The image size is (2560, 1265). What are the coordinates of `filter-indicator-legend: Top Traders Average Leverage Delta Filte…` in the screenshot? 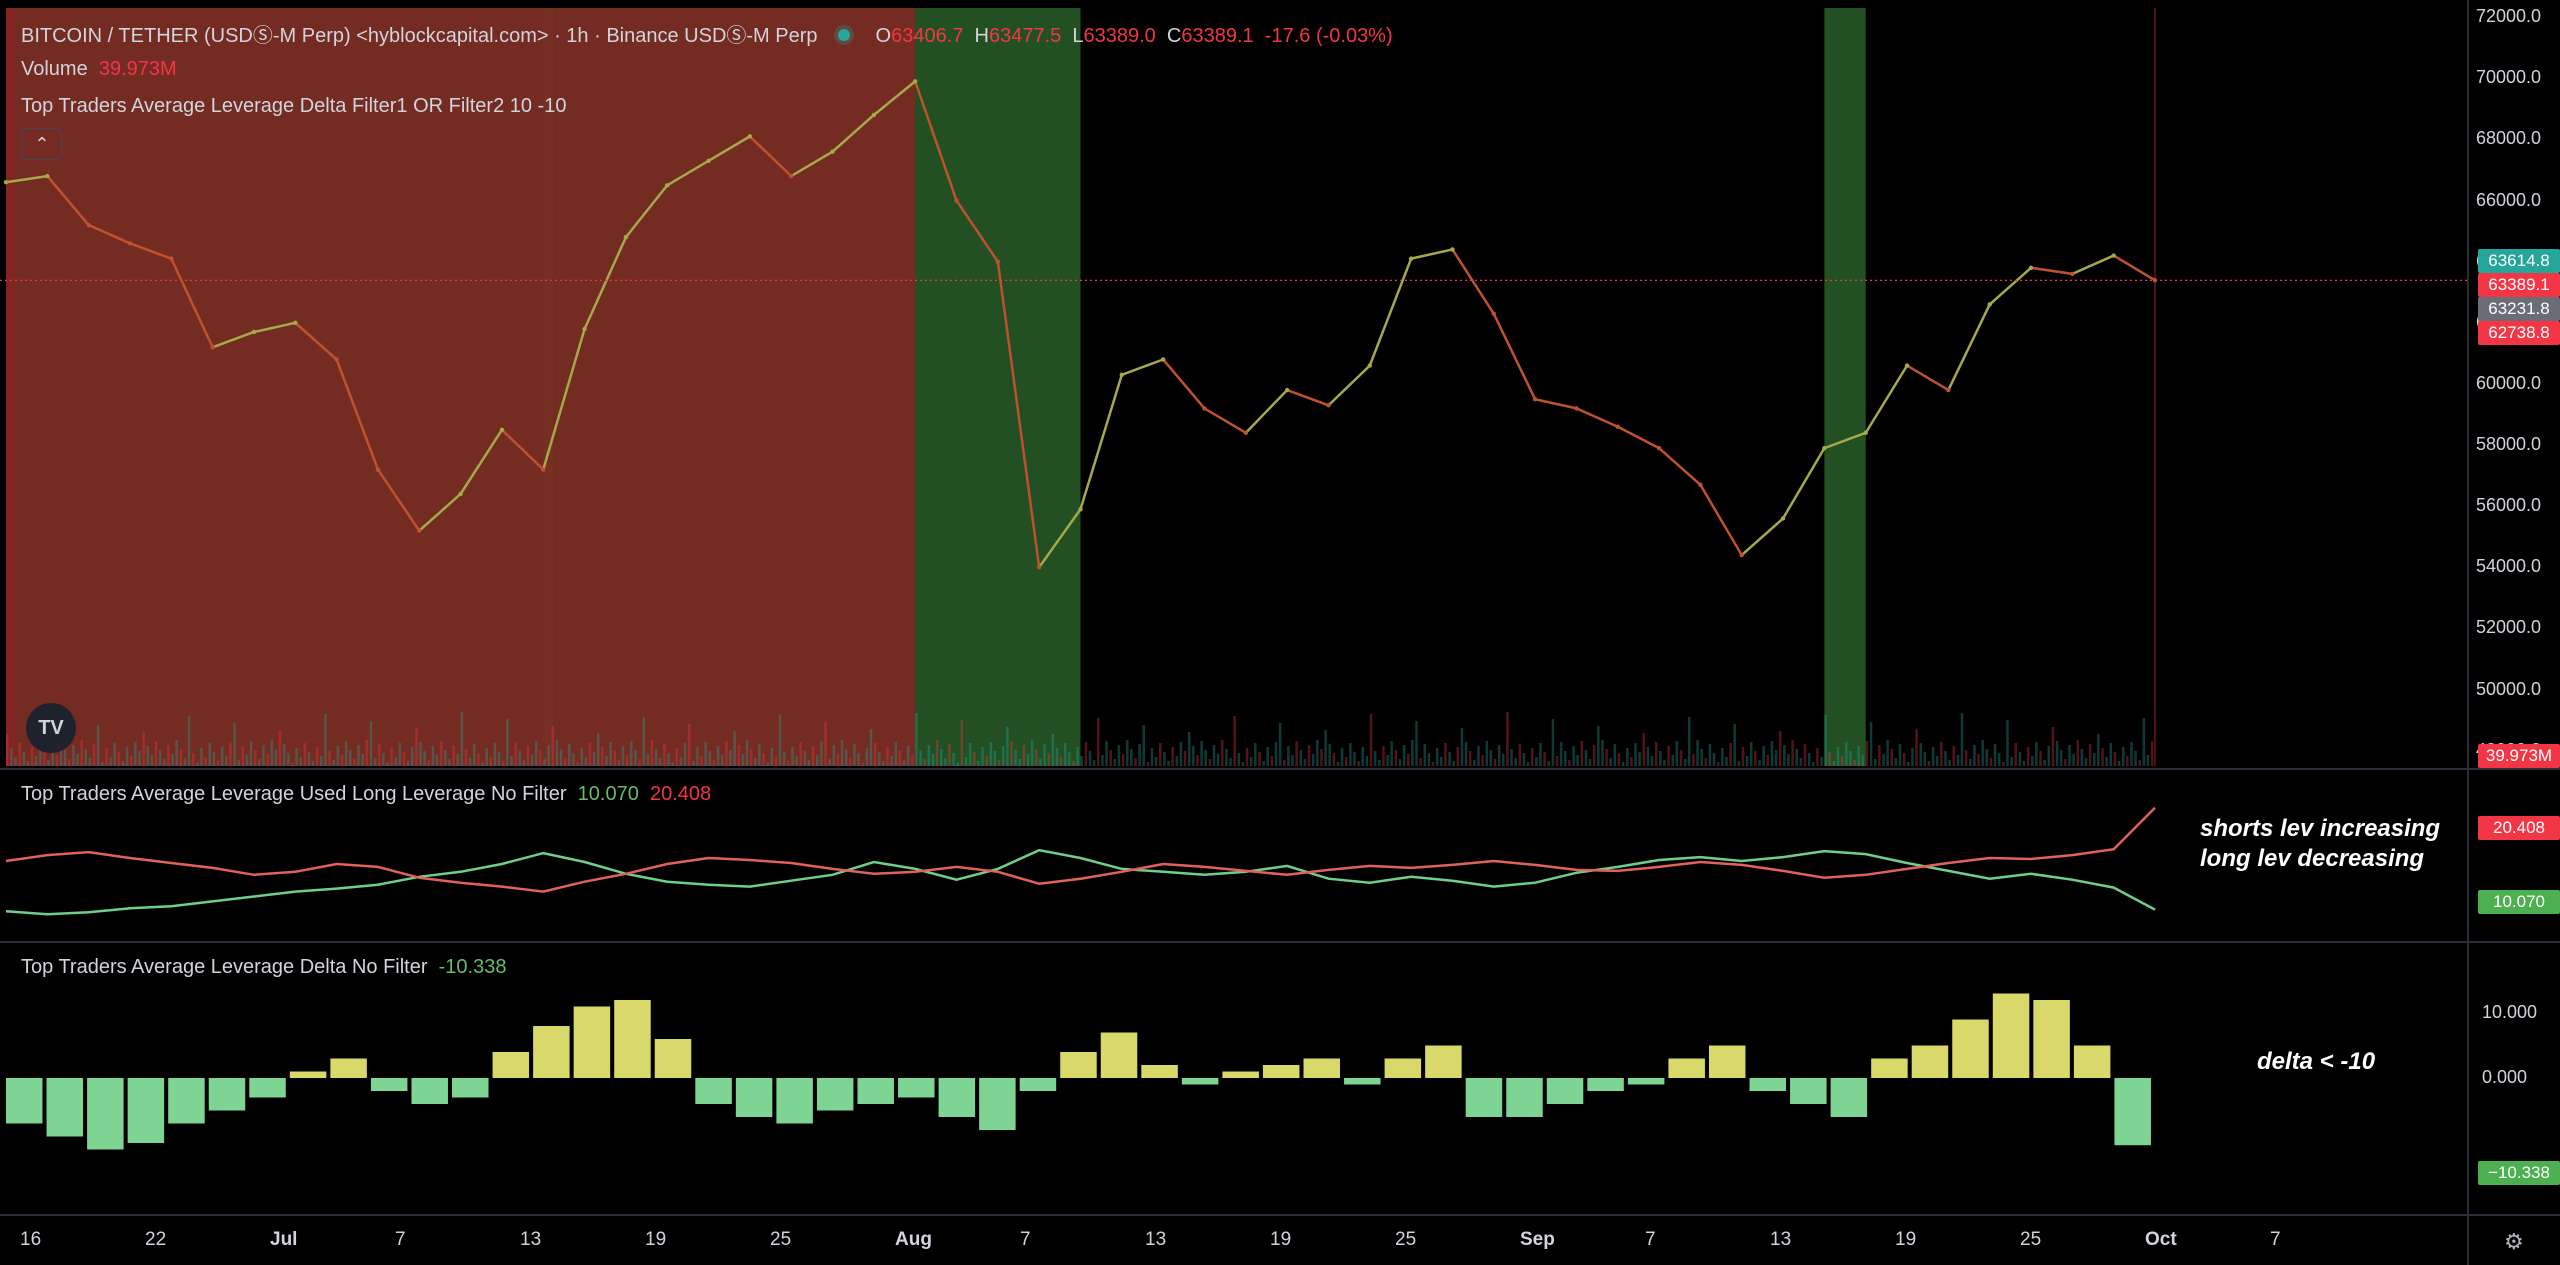 It's located at (293, 106).